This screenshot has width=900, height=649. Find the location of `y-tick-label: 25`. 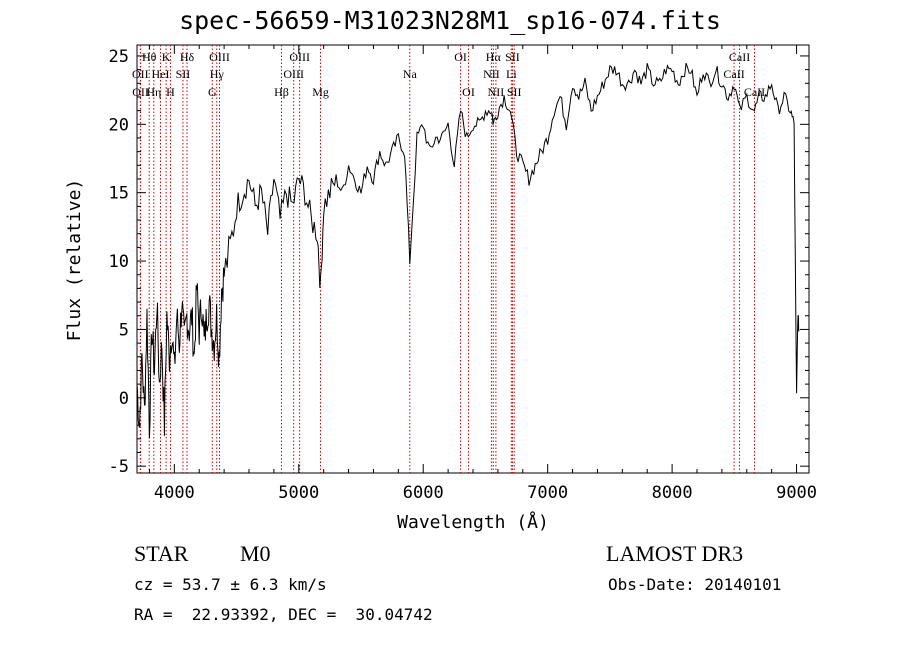

y-tick-label: 25 is located at coordinates (119, 57).